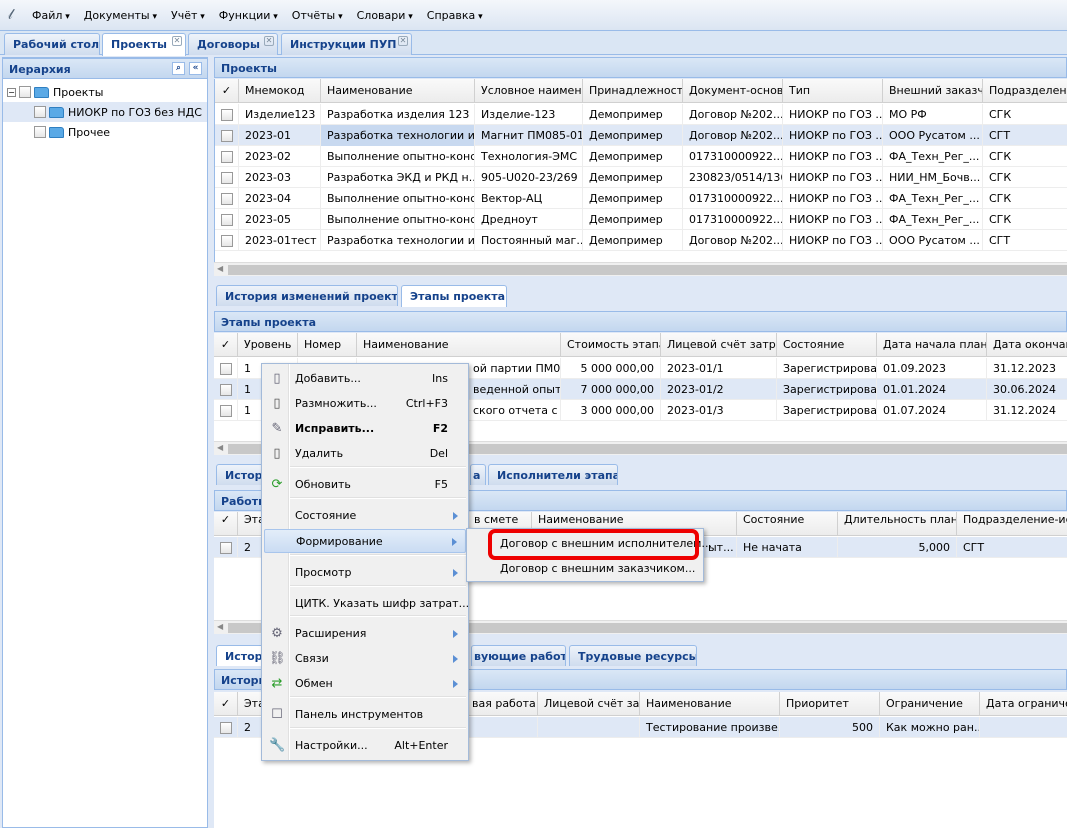 Image resolution: width=1067 pixels, height=828 pixels. Describe the element at coordinates (385, 15) in the screenshot. I see `menu-dictionaries: Словари` at that location.